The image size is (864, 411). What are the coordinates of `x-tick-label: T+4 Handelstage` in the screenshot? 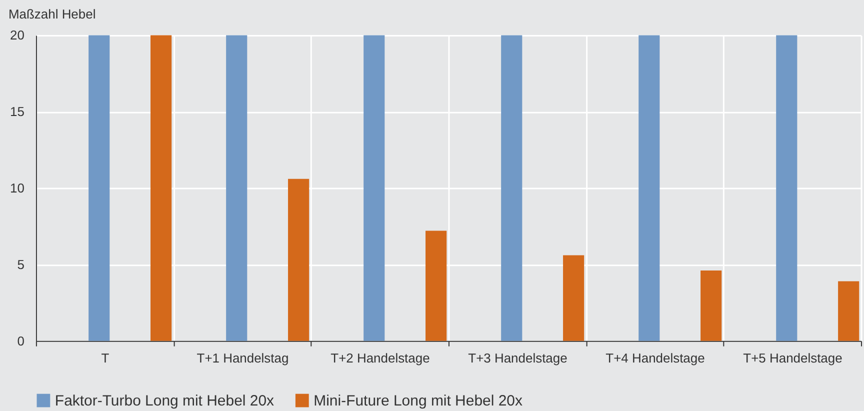 It's located at (655, 358).